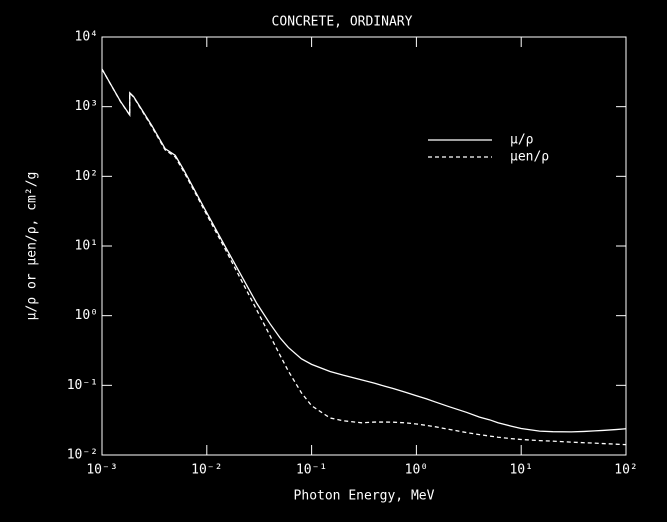 The width and height of the screenshot is (667, 522). I want to click on y-tick-label: 10⁻², so click(82, 455).